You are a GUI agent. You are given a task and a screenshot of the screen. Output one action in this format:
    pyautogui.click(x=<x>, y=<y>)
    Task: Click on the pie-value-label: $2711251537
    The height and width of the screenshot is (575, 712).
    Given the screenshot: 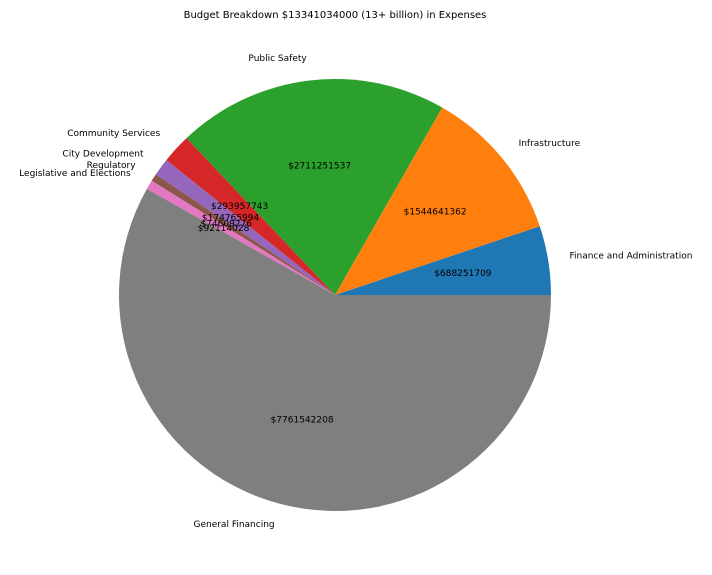 What is the action you would take?
    pyautogui.click(x=319, y=166)
    